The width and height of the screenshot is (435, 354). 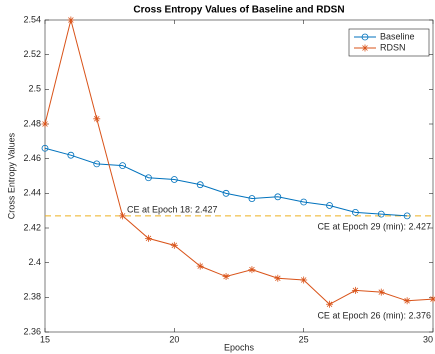 I want to click on y-tick-label: 2.38, so click(x=32, y=297).